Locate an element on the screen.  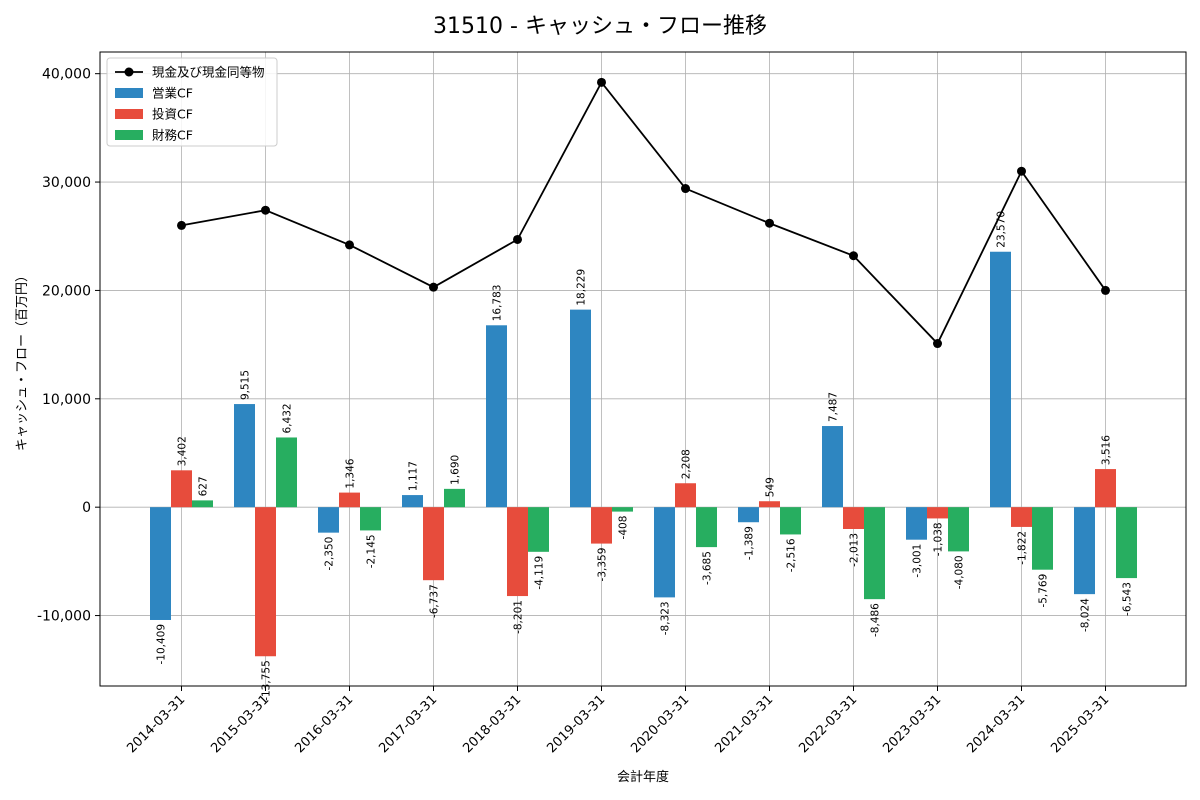
x-axis-label: 会計年度 is located at coordinates (643, 777).